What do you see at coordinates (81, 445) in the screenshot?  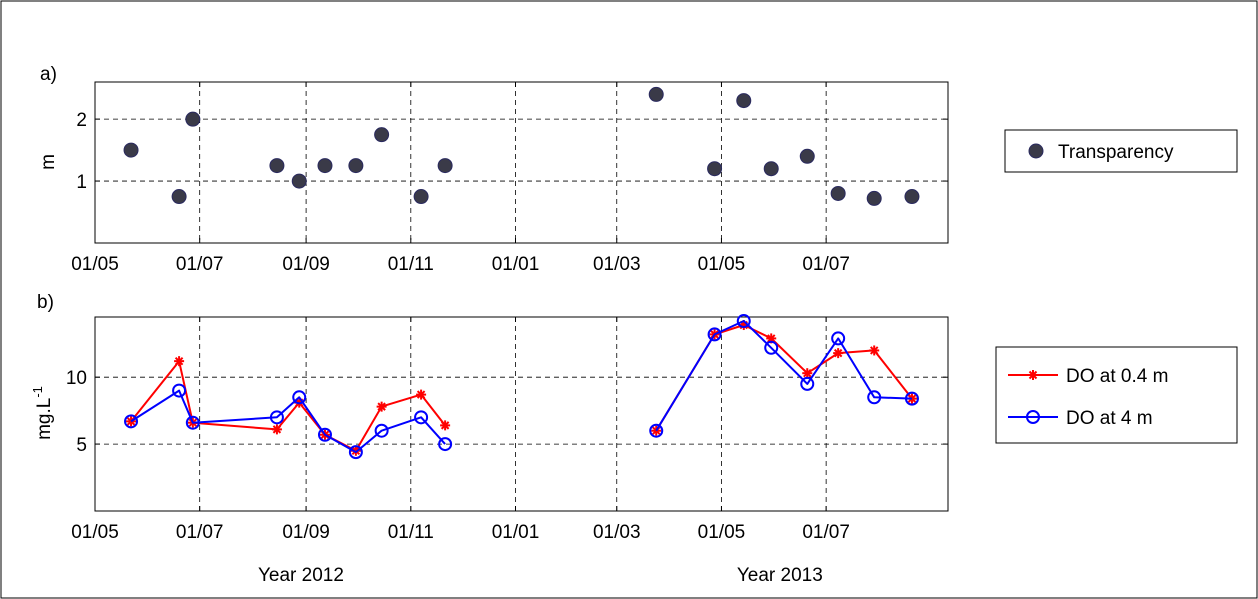 I see `panel-b-y-tick-label: 5` at bounding box center [81, 445].